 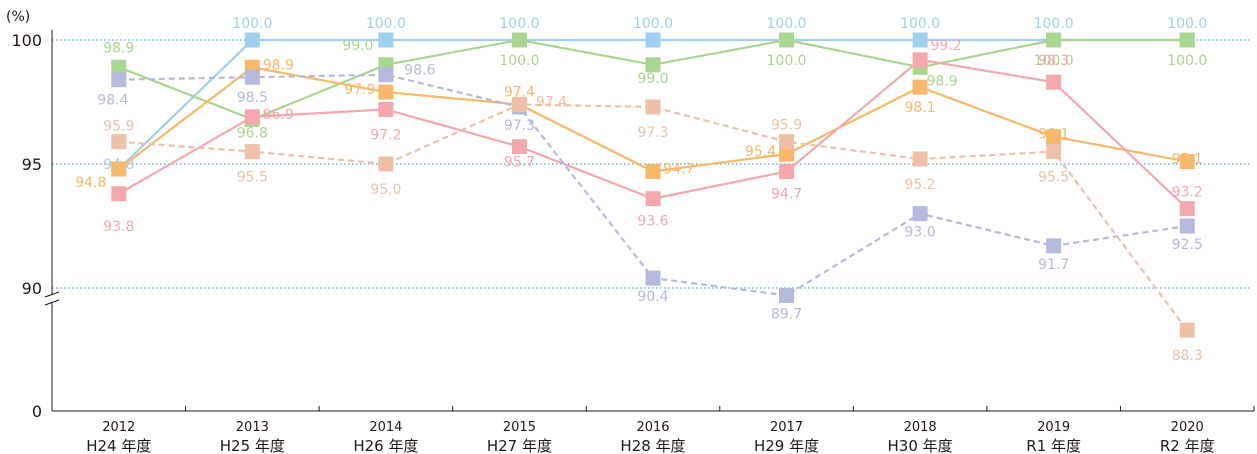 What do you see at coordinates (252, 178) in the screenshot?
I see `series-6-data-label: 95.5` at bounding box center [252, 178].